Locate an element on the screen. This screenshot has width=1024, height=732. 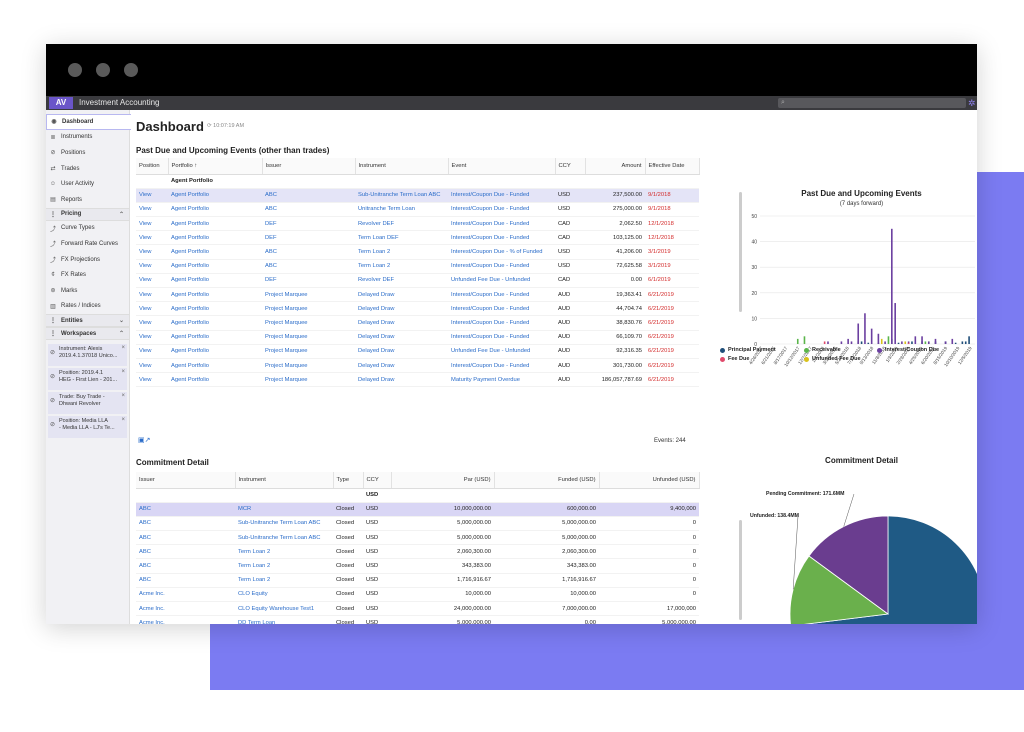
column-header: Event is located at coordinates (502, 166).